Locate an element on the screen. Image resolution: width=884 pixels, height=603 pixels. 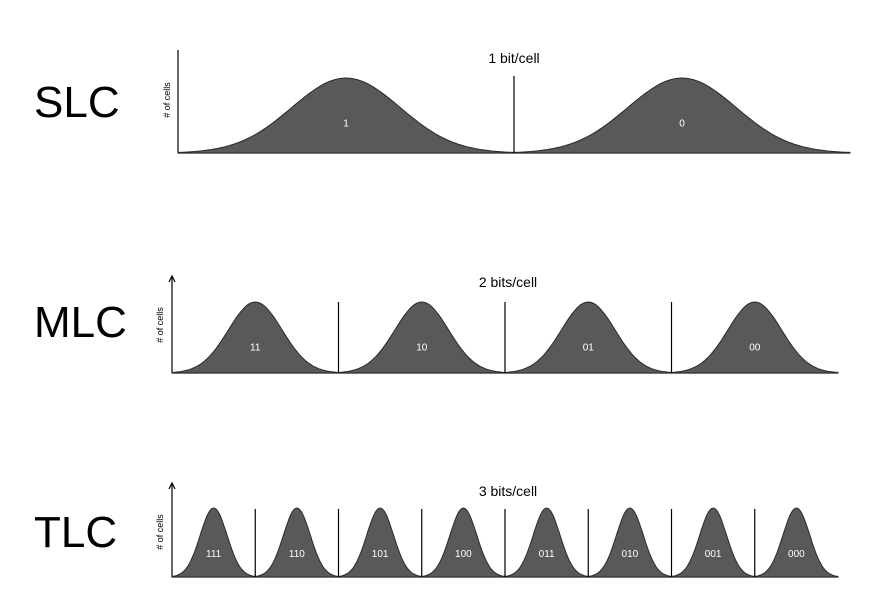
mlc-y-axis-arrow is located at coordinates (172, 278).